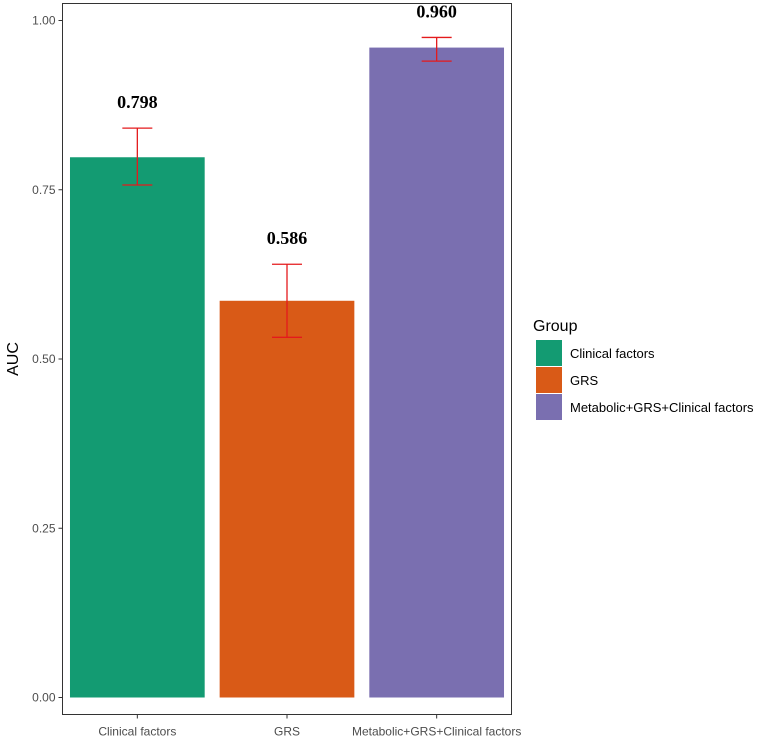 The width and height of the screenshot is (768, 754). I want to click on data-label-1: 0.586, so click(287, 238).